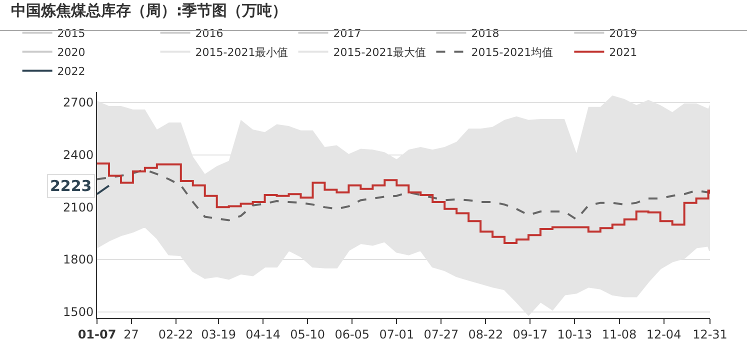 The height and width of the screenshot is (345, 747). What do you see at coordinates (241, 53) in the screenshot?
I see `legend-label: 2015-2021最小值` at bounding box center [241, 53].